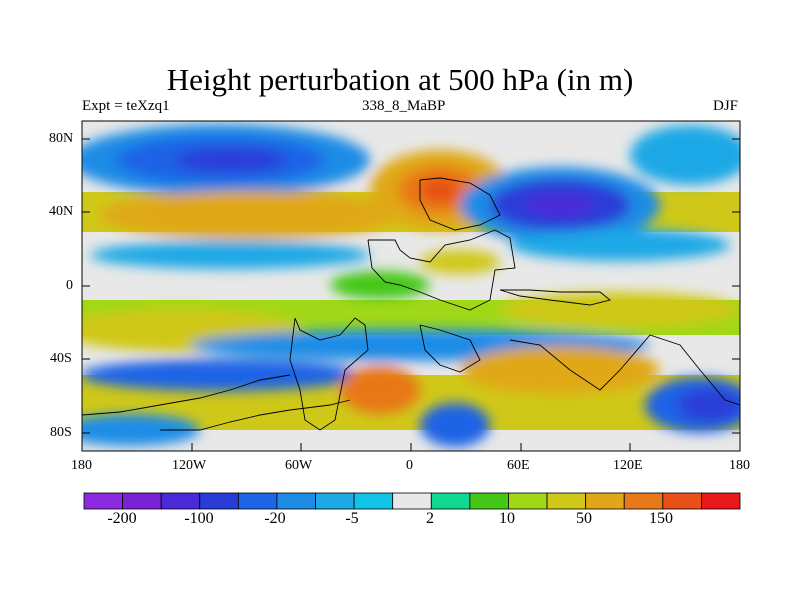 This screenshot has width=800, height=600. What do you see at coordinates (61, 358) in the screenshot?
I see `lat-tick-40s: 40S` at bounding box center [61, 358].